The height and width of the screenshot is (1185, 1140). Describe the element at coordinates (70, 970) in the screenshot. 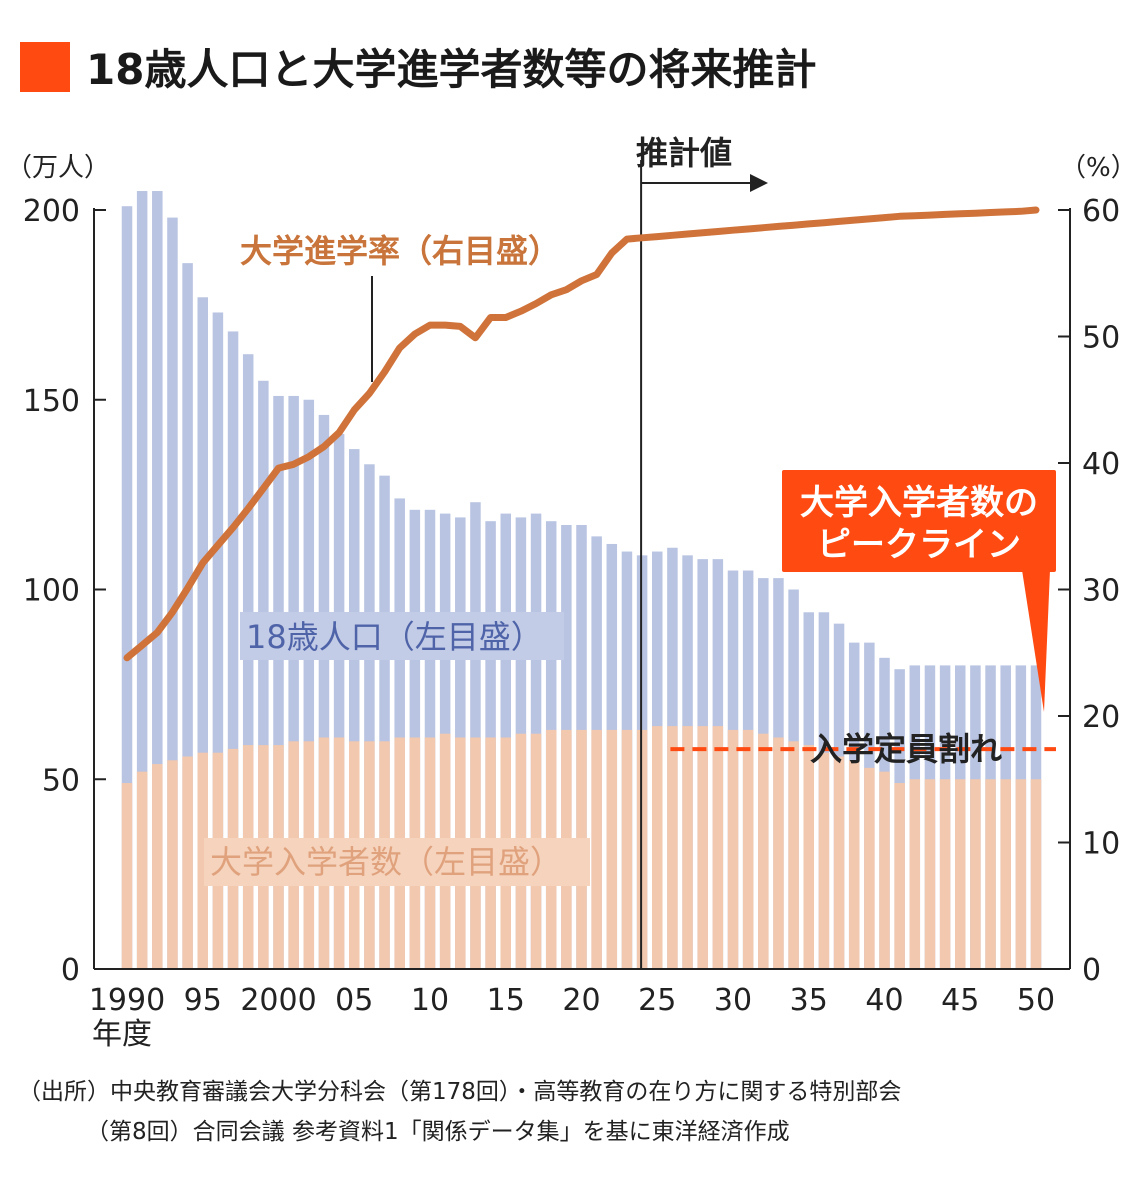

I see `left-tick-label: 0` at that location.